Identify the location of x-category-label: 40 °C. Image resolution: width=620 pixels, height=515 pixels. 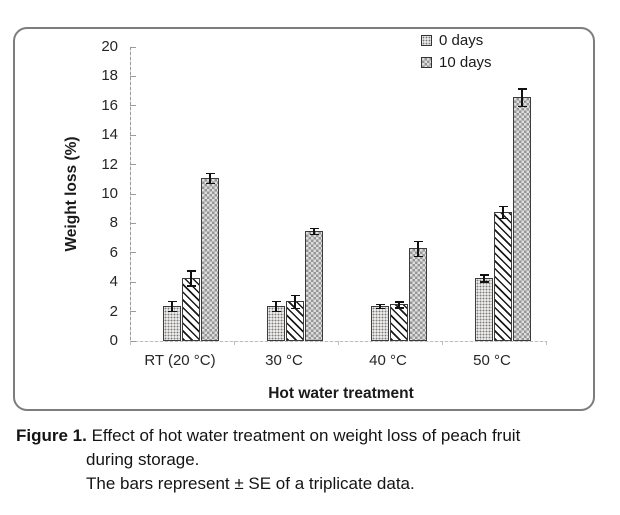
(388, 360).